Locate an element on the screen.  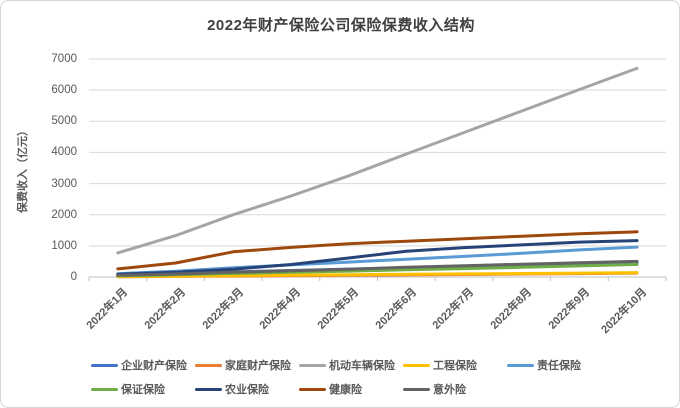
legend-item-企业财产保险: 企业财产保险 is located at coordinates (143, 365).